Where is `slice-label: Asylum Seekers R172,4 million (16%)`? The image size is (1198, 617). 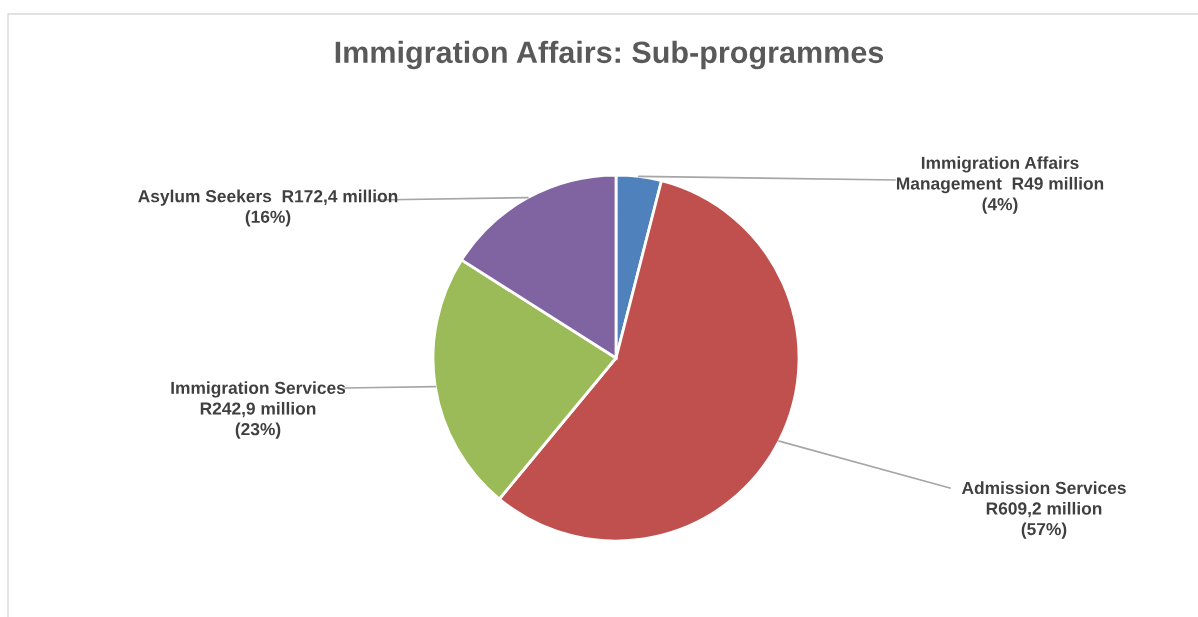 slice-label: Asylum Seekers R172,4 million (16%) is located at coordinates (268, 208).